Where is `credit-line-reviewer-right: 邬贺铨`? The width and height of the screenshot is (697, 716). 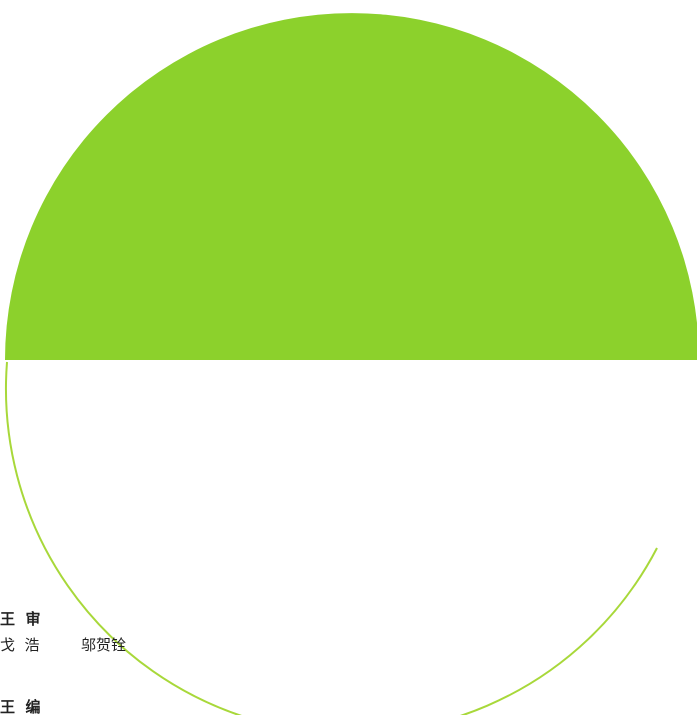 credit-line-reviewer-right: 邬贺铨 is located at coordinates (104, 645).